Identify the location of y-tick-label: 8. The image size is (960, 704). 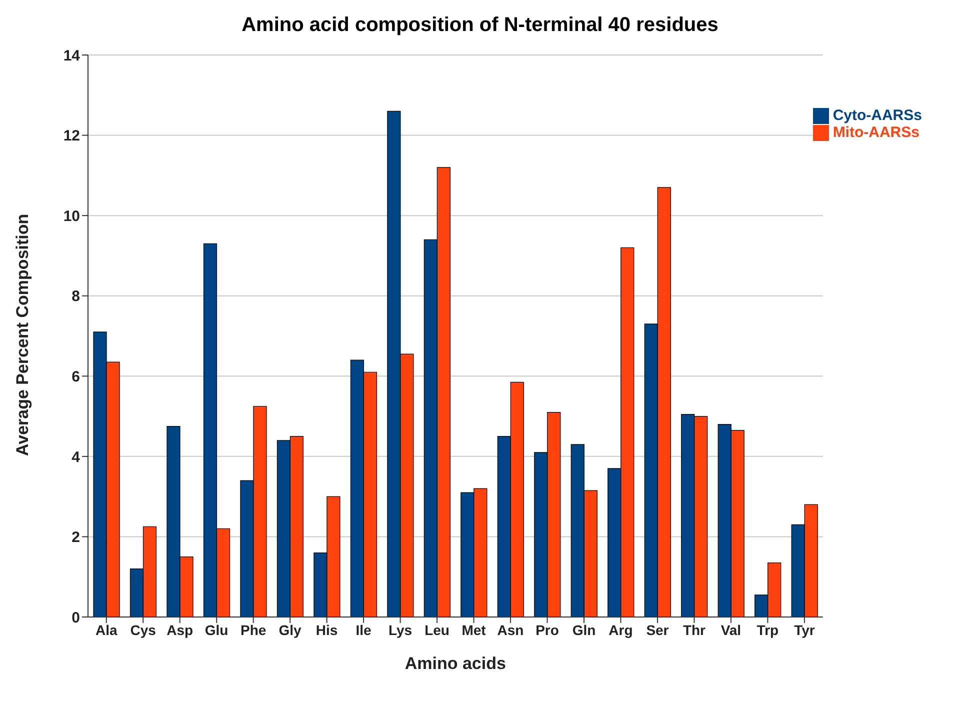
(76, 297).